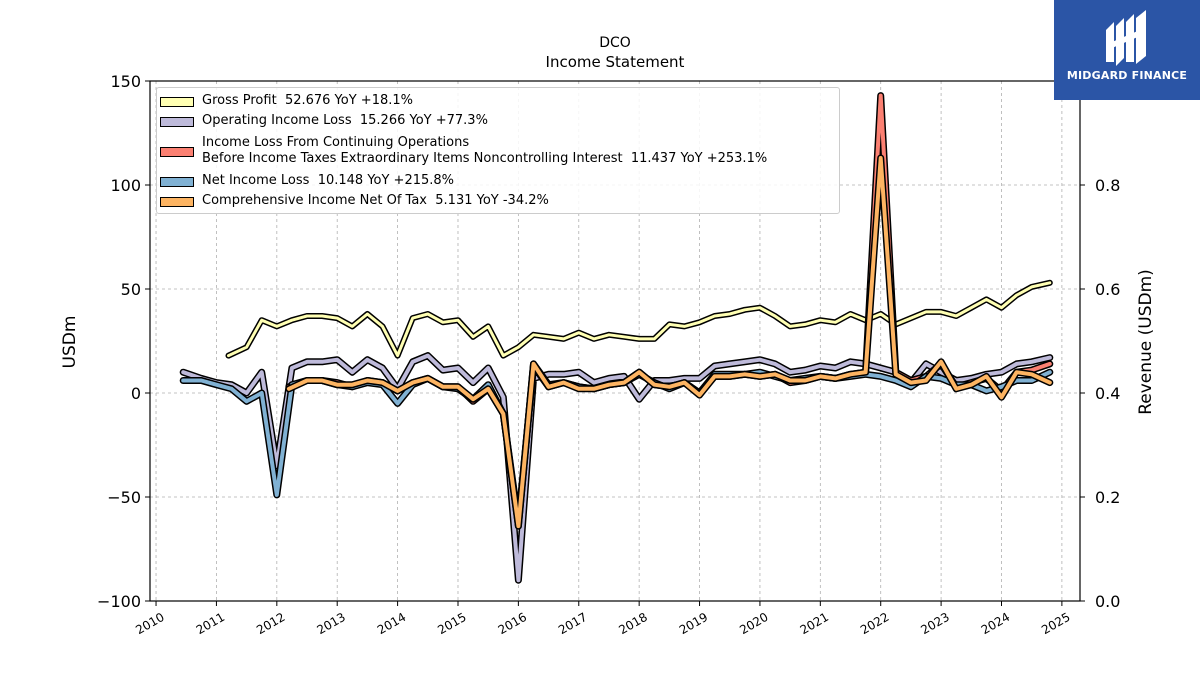 Image resolution: width=1200 pixels, height=675 pixels. I want to click on legend-swatch-gross-profit, so click(177, 102).